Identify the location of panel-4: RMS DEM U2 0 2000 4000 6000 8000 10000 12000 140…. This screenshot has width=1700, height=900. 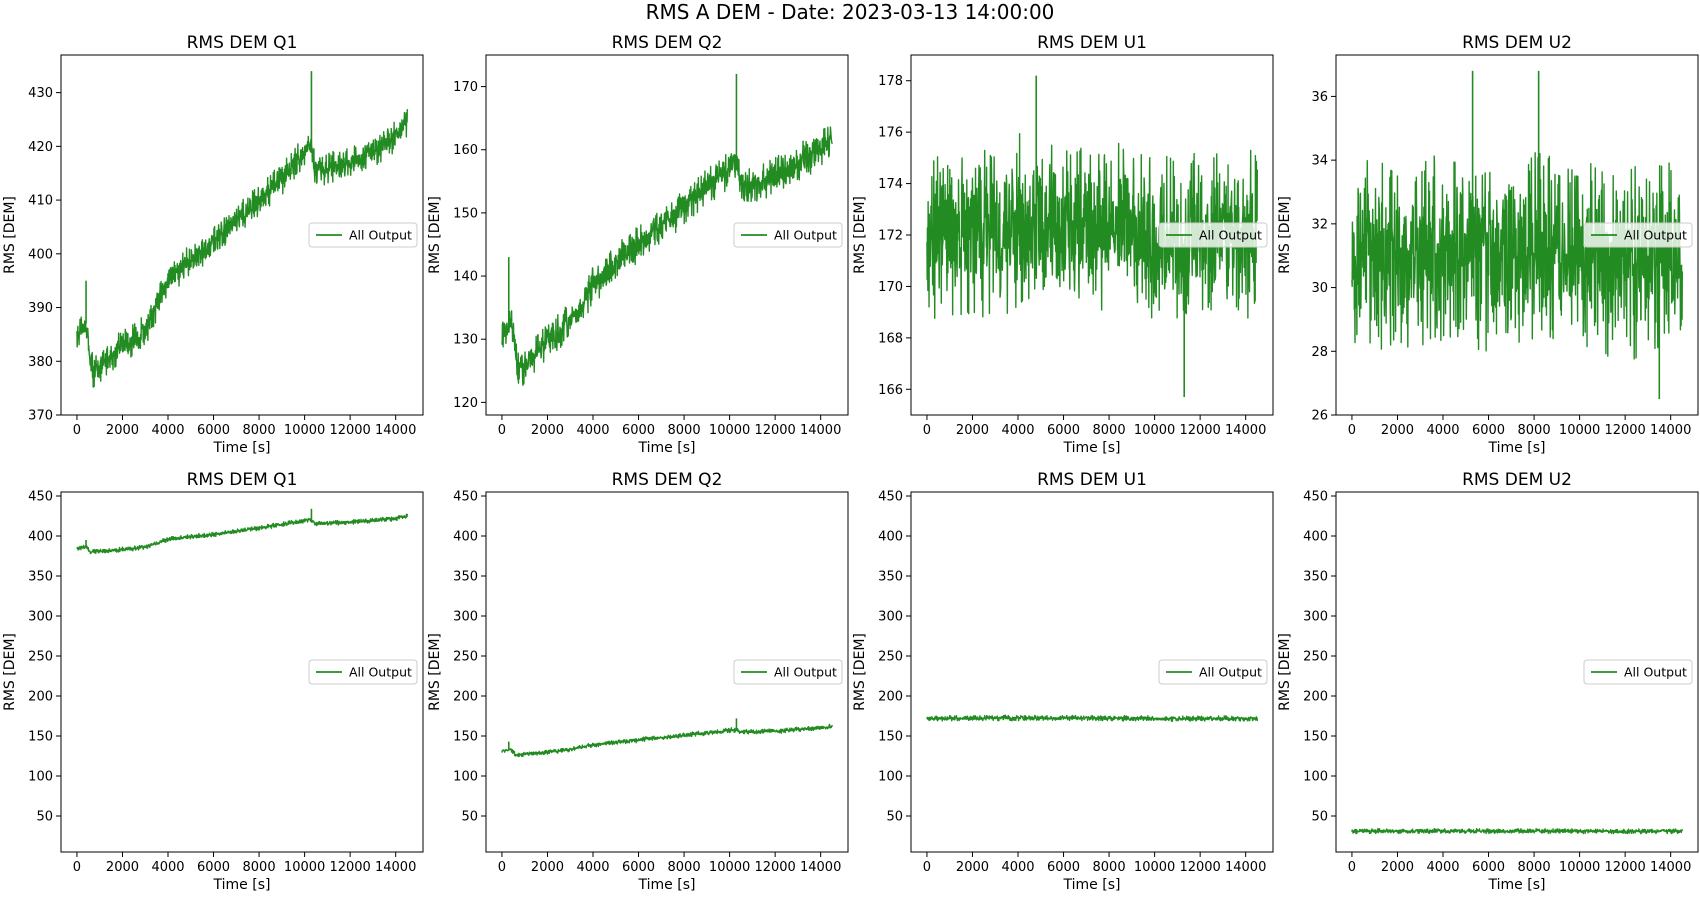
(1488, 244).